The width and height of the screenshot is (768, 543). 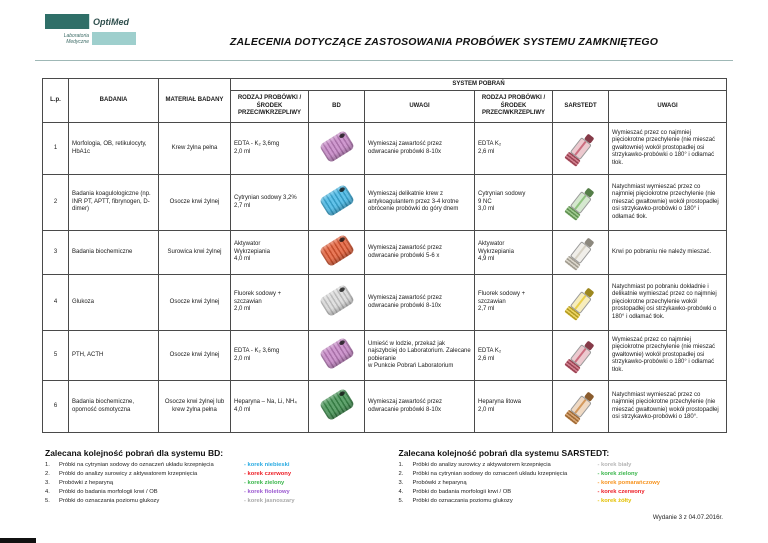 I want to click on row-lp: 1, so click(x=55, y=148).